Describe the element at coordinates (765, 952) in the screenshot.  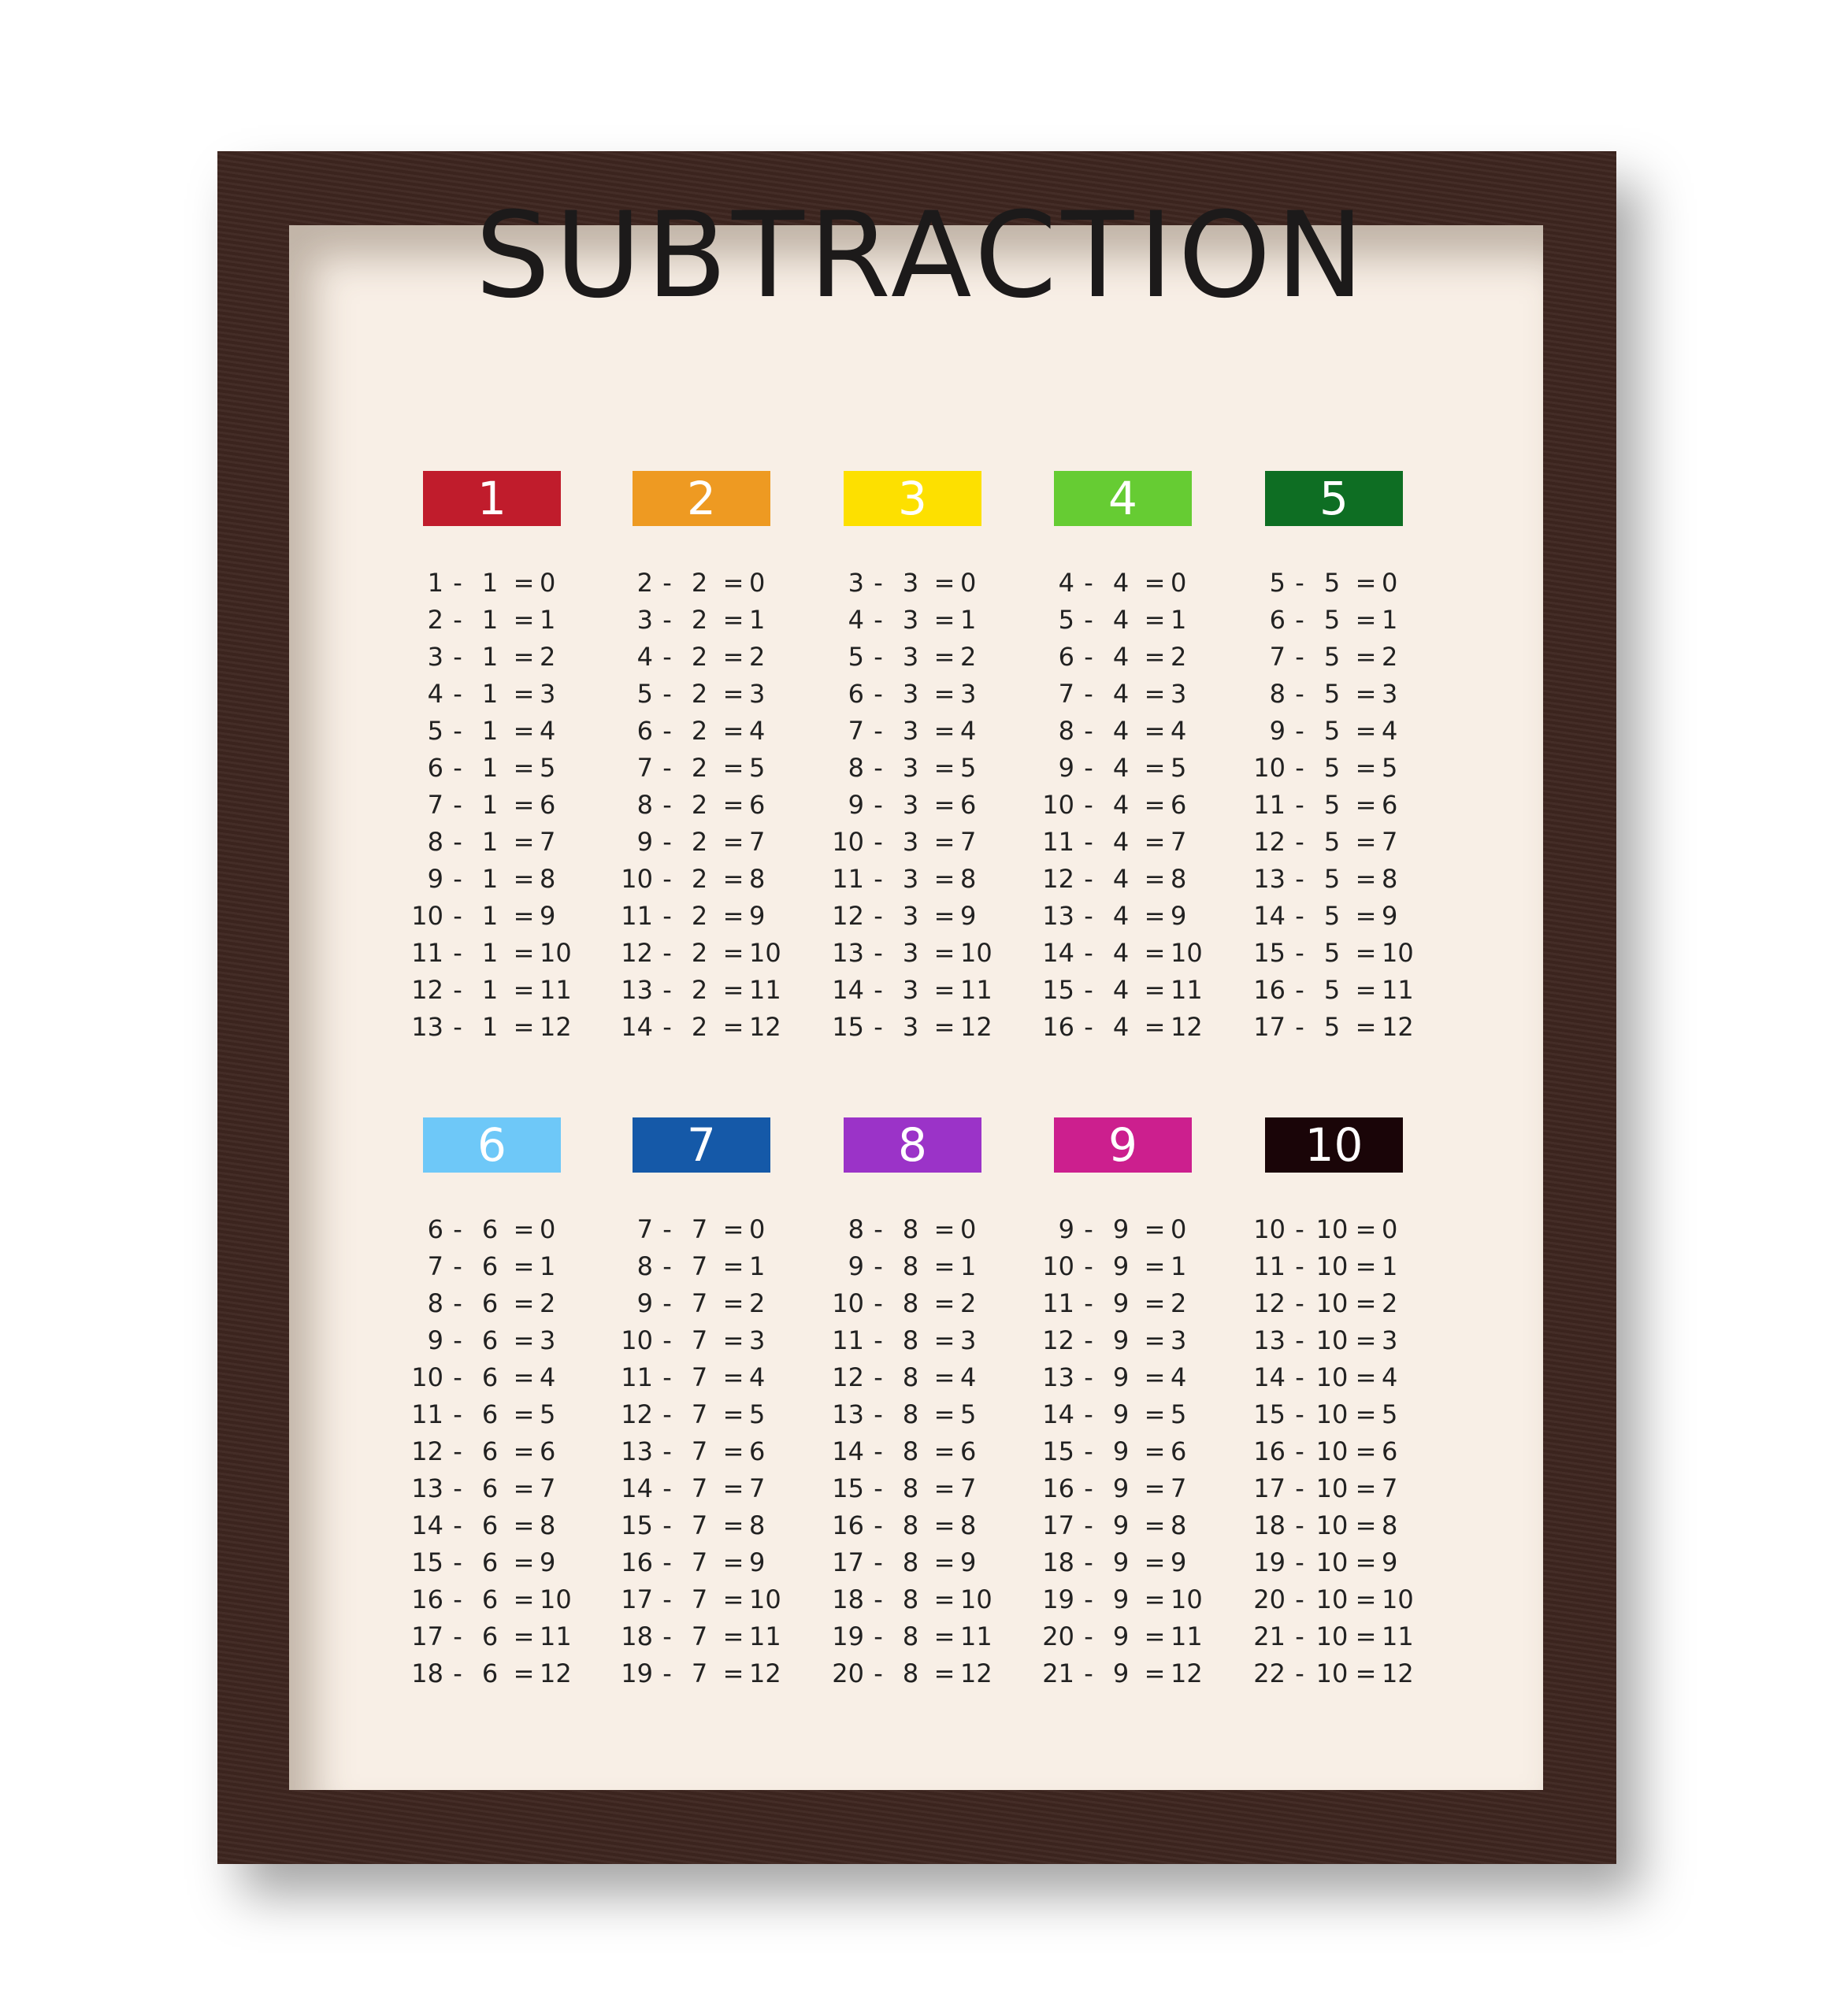
I see `difference: 10` at that location.